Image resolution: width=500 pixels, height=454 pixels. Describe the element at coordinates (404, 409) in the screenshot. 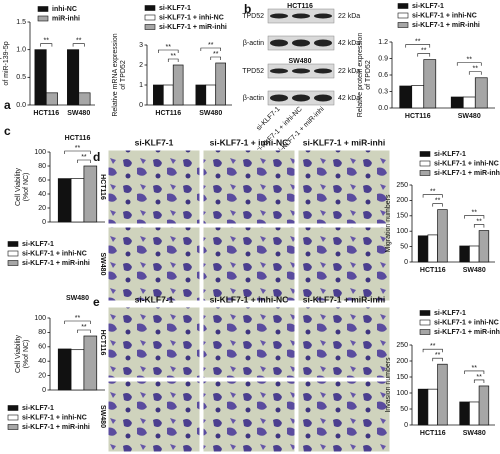

I see `y-tick-label: 50` at that location.